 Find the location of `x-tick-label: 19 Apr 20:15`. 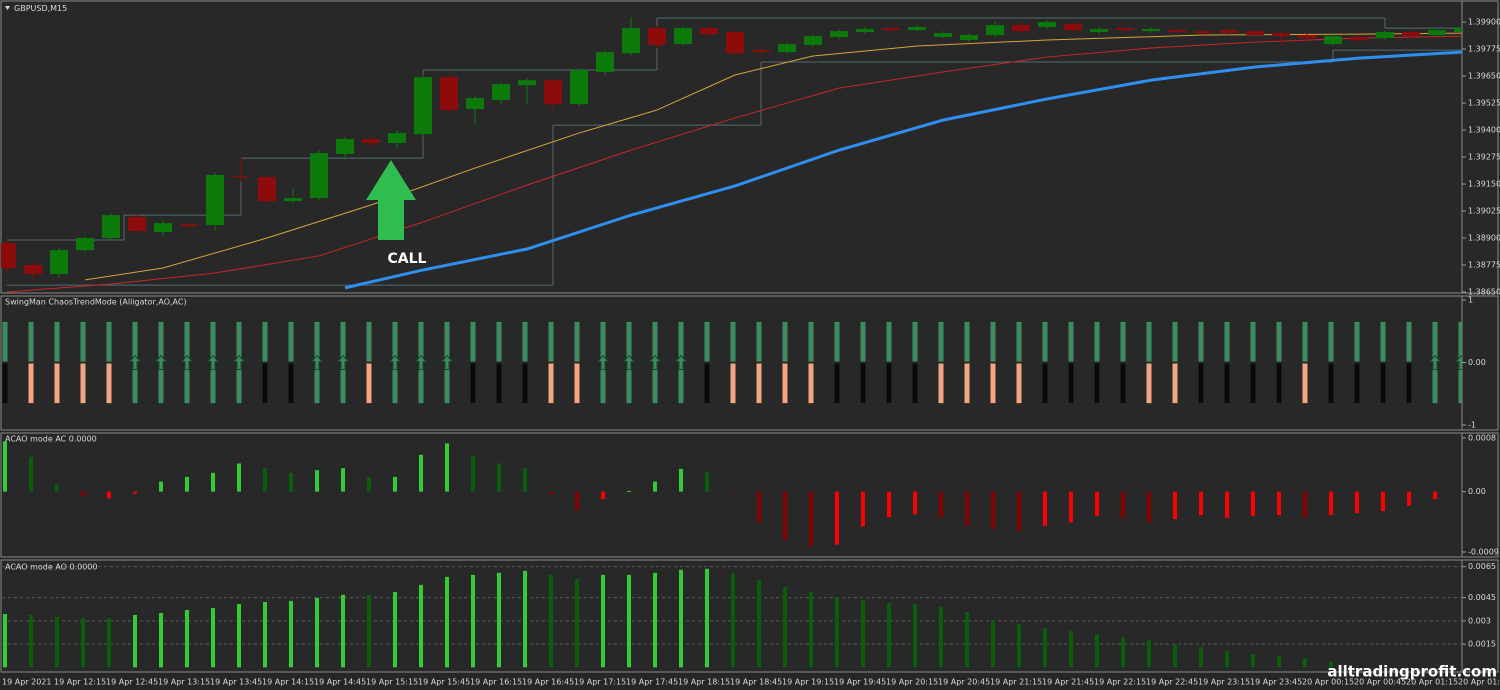

x-tick-label: 19 Apr 20:15 is located at coordinates (912, 682).